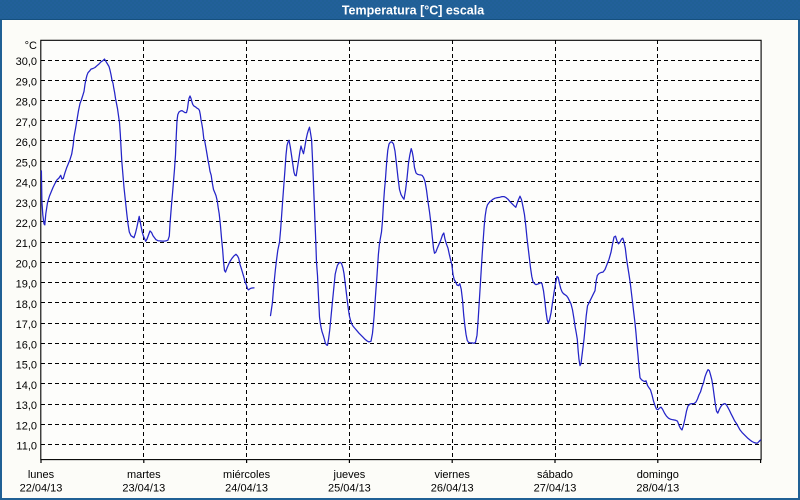 The height and width of the screenshot is (500, 800). Describe the element at coordinates (26, 123) in the screenshot. I see `svg-text: 27,0` at that location.